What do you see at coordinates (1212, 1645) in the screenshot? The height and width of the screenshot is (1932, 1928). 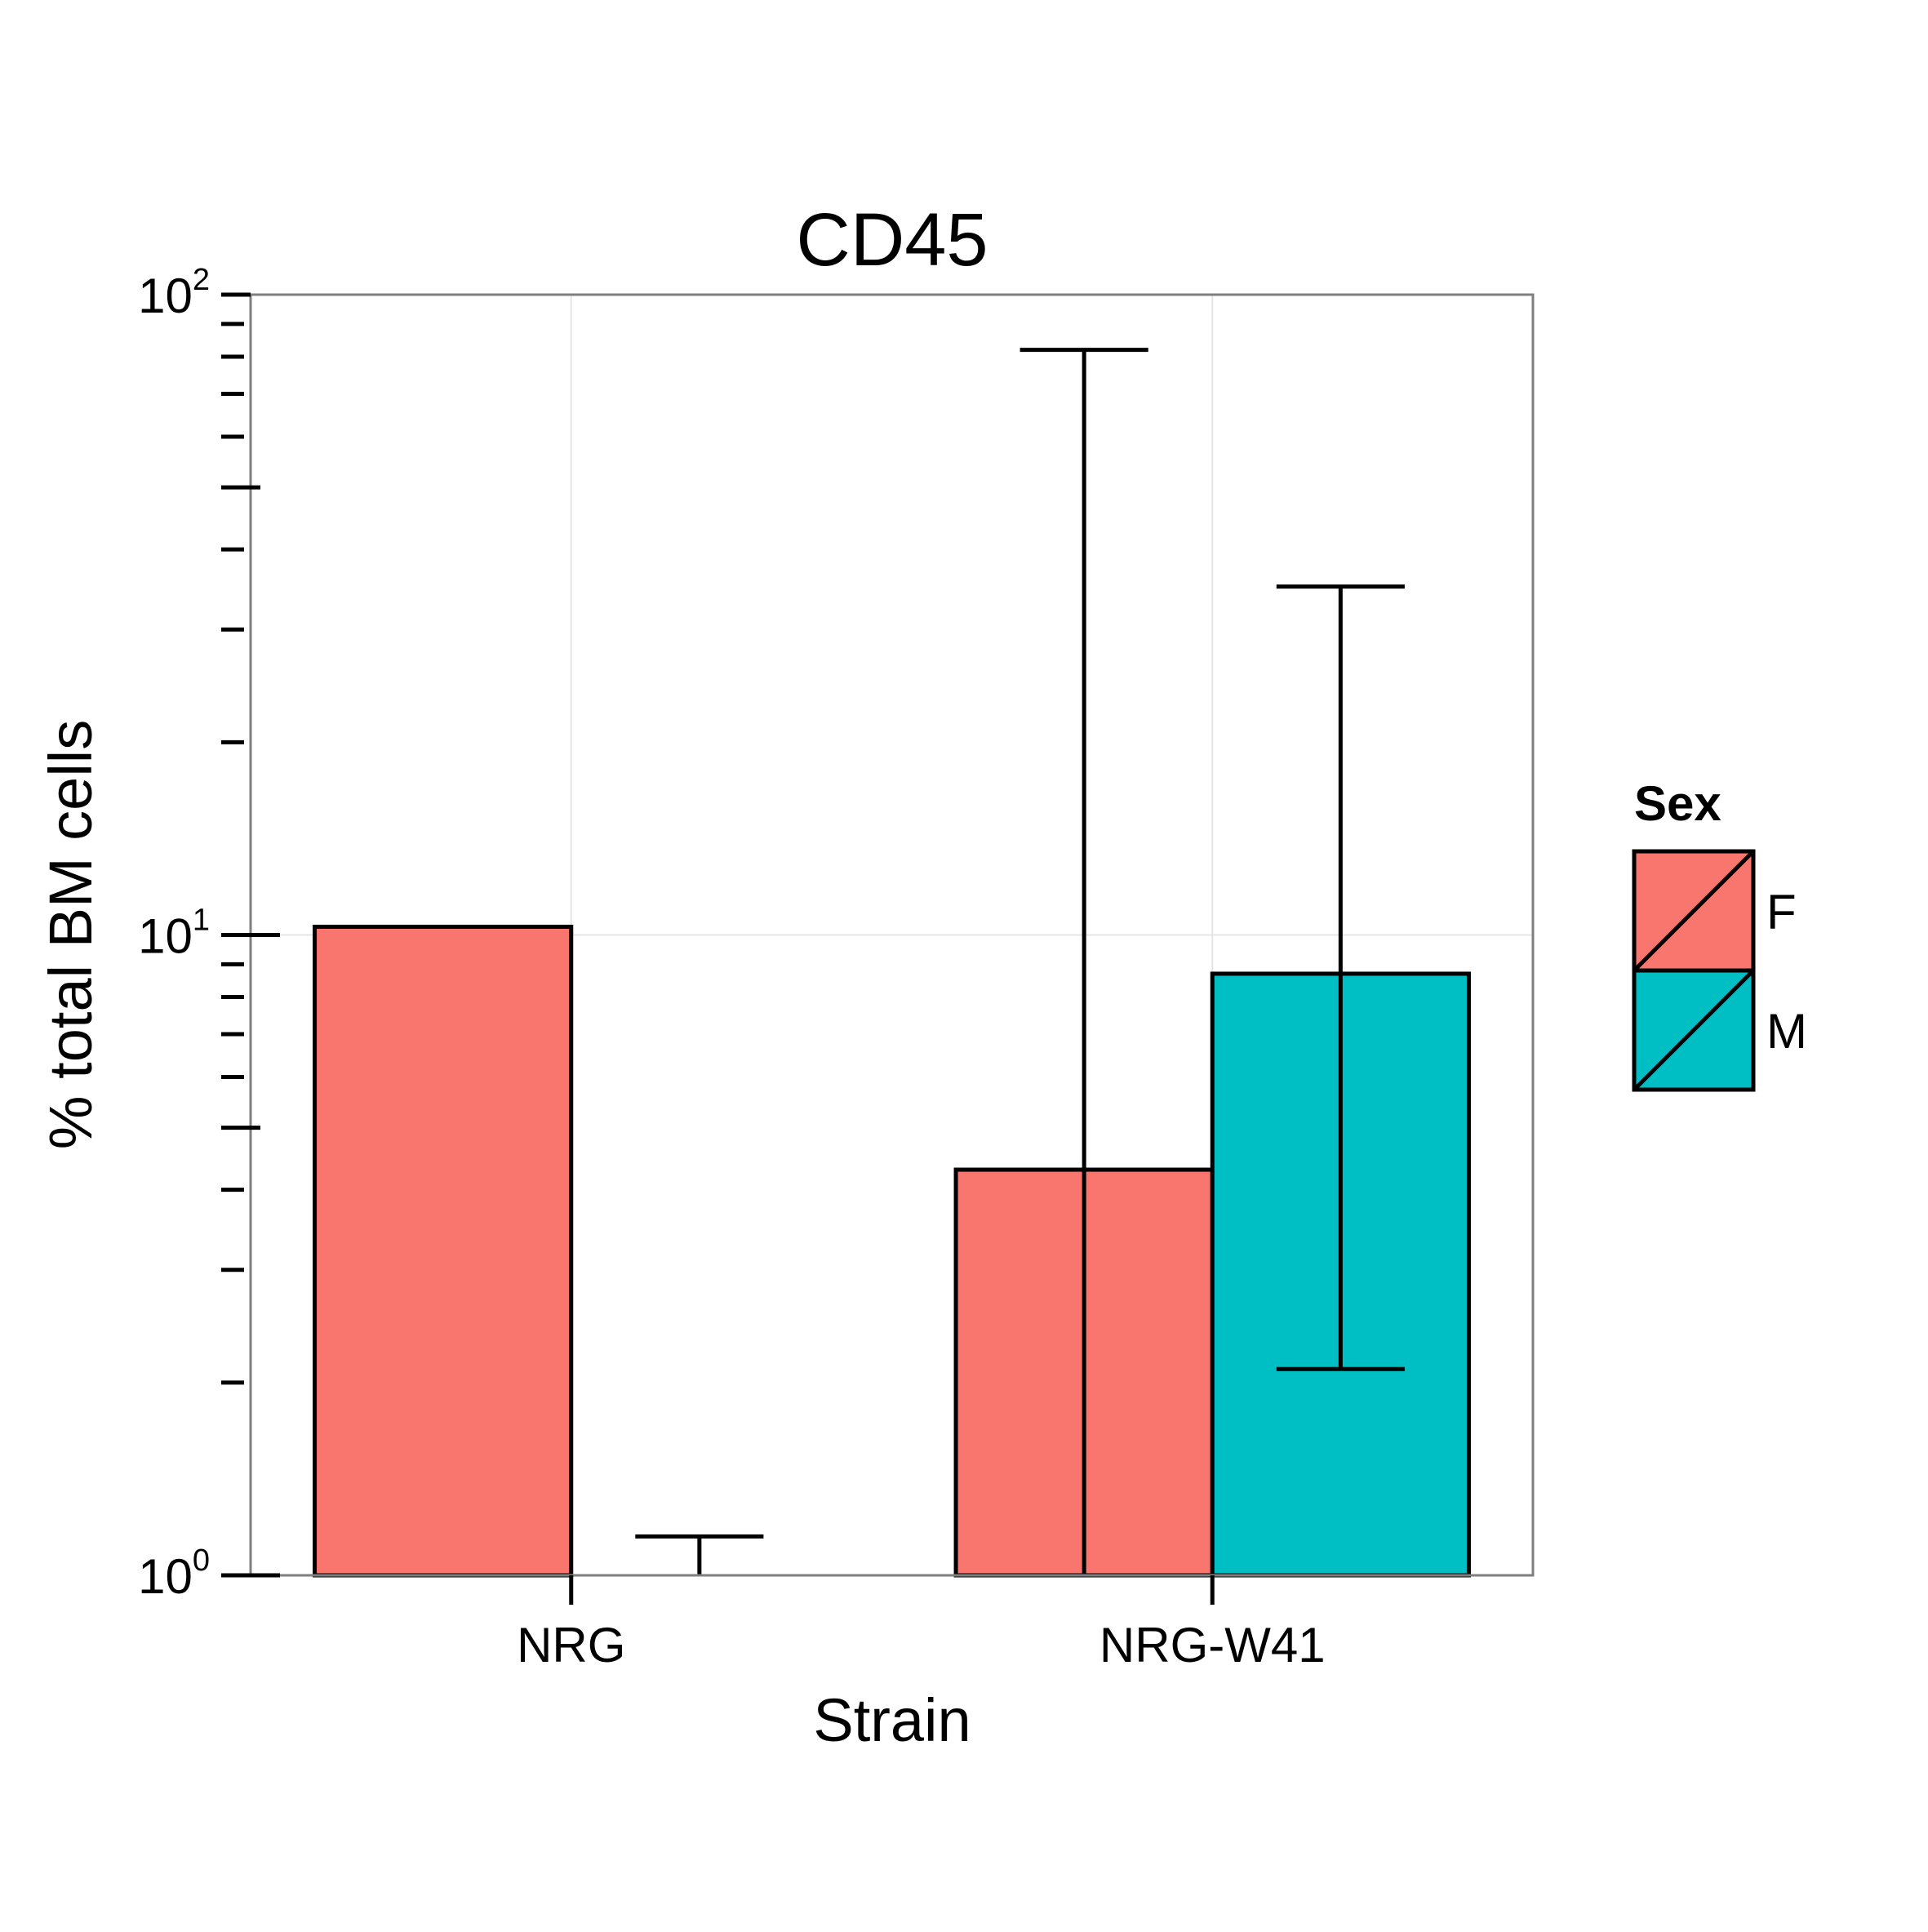 I see `x-tick-label: NRG-W41` at bounding box center [1212, 1645].